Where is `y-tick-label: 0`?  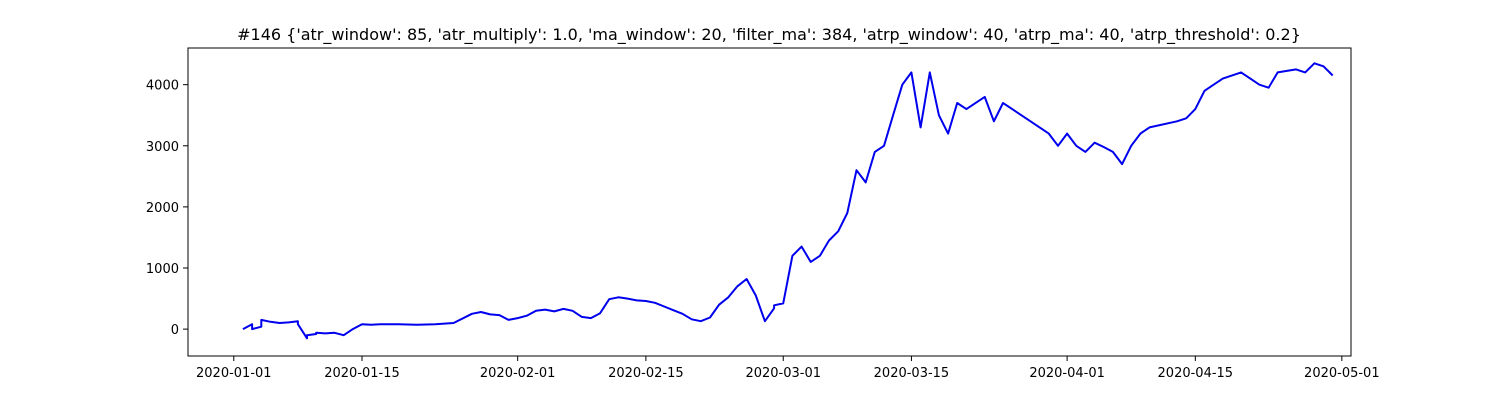
y-tick-label: 0 is located at coordinates (175, 330).